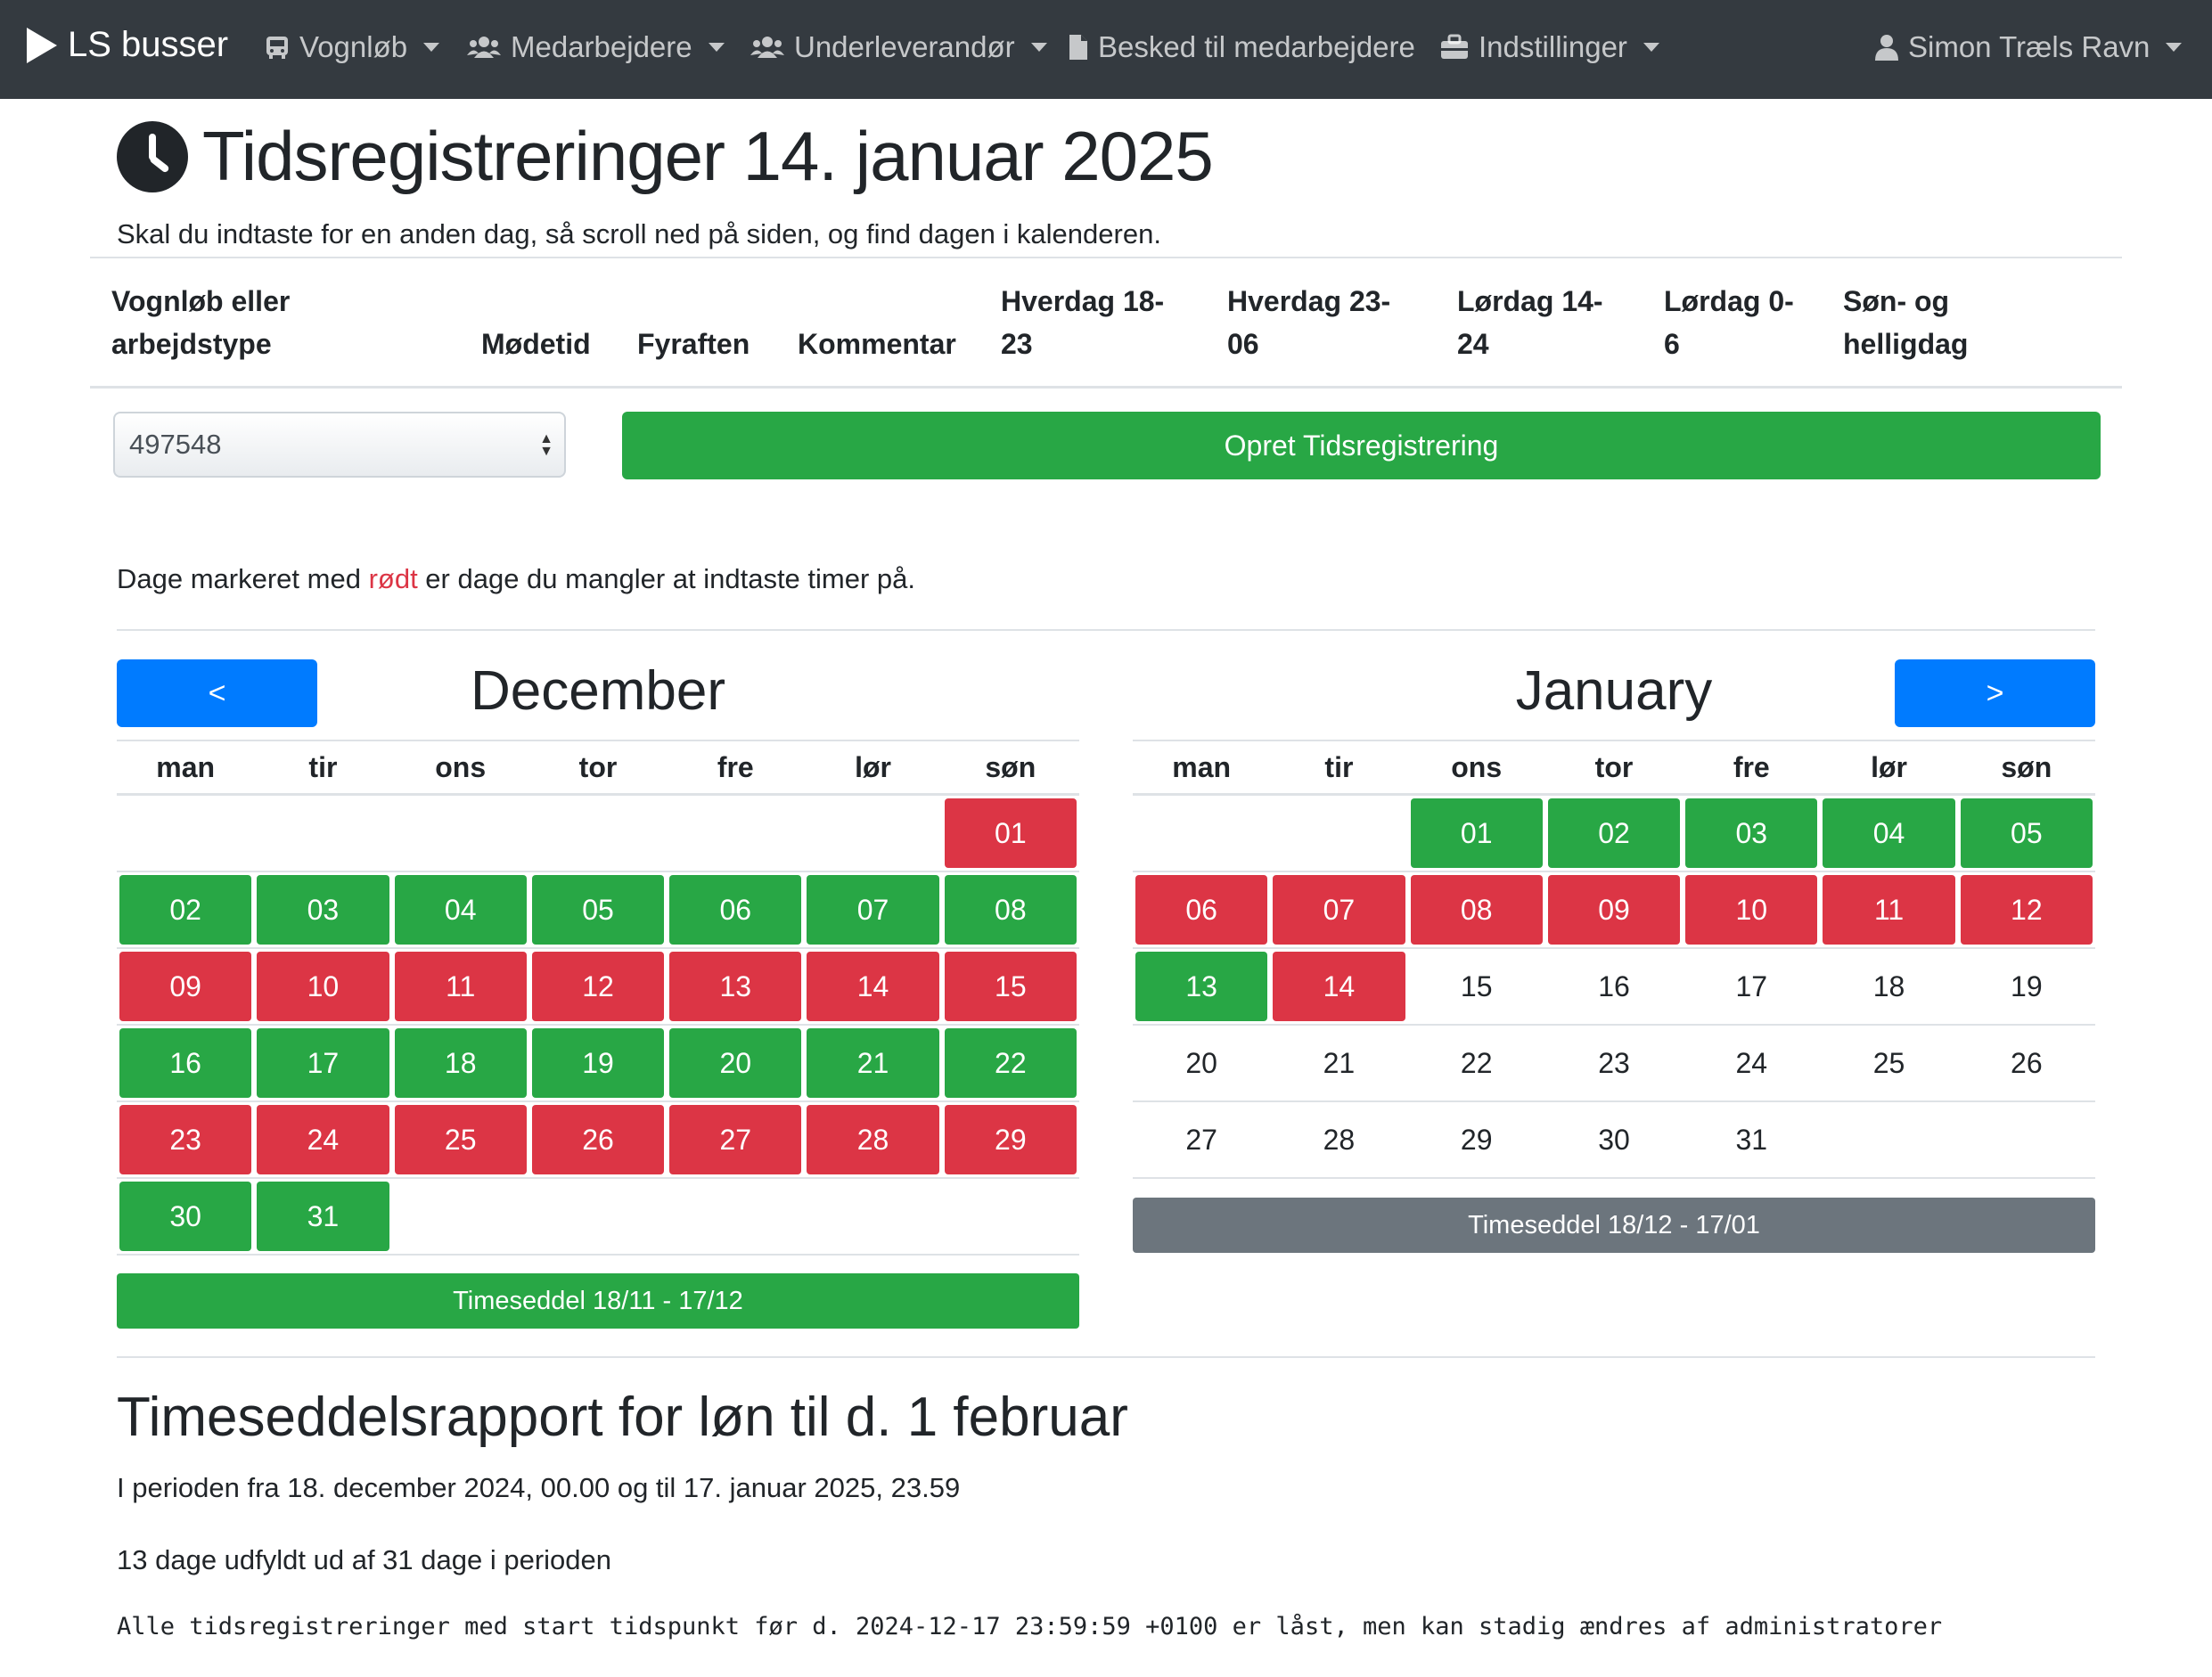 The width and height of the screenshot is (2212, 1677). What do you see at coordinates (1614, 1225) in the screenshot?
I see `timesheet-button-january: Timeseddel 18/12 - 17/01` at bounding box center [1614, 1225].